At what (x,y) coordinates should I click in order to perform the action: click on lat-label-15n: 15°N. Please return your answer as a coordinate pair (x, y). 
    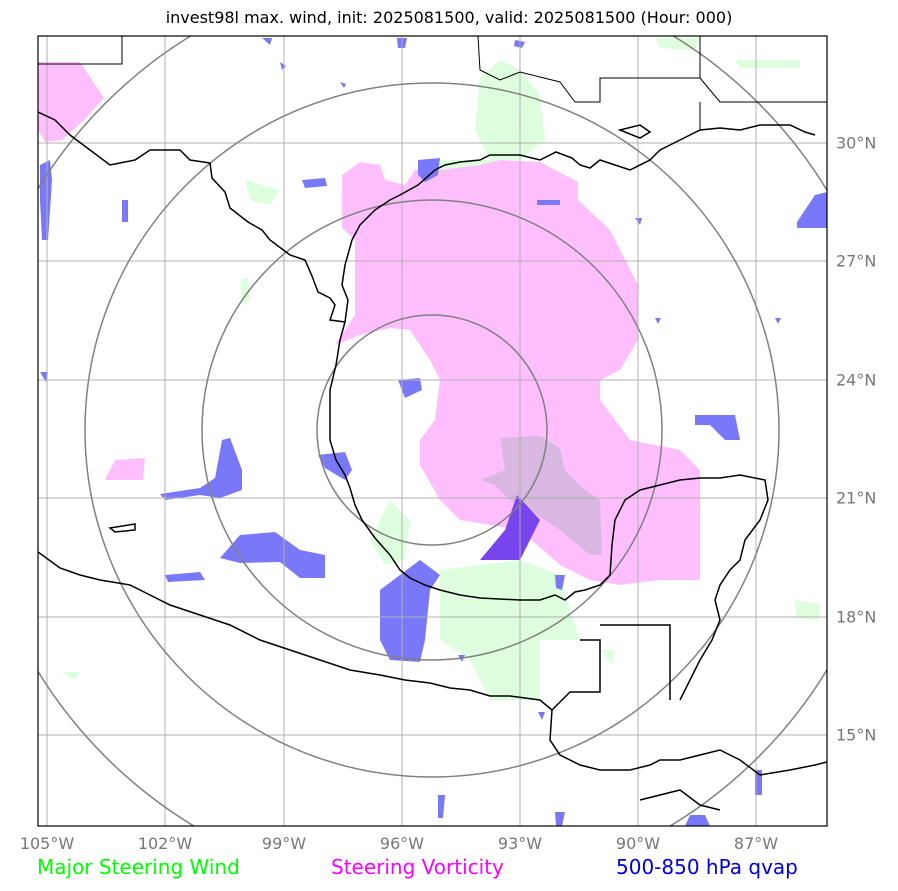
    Looking at the image, I should click on (856, 735).